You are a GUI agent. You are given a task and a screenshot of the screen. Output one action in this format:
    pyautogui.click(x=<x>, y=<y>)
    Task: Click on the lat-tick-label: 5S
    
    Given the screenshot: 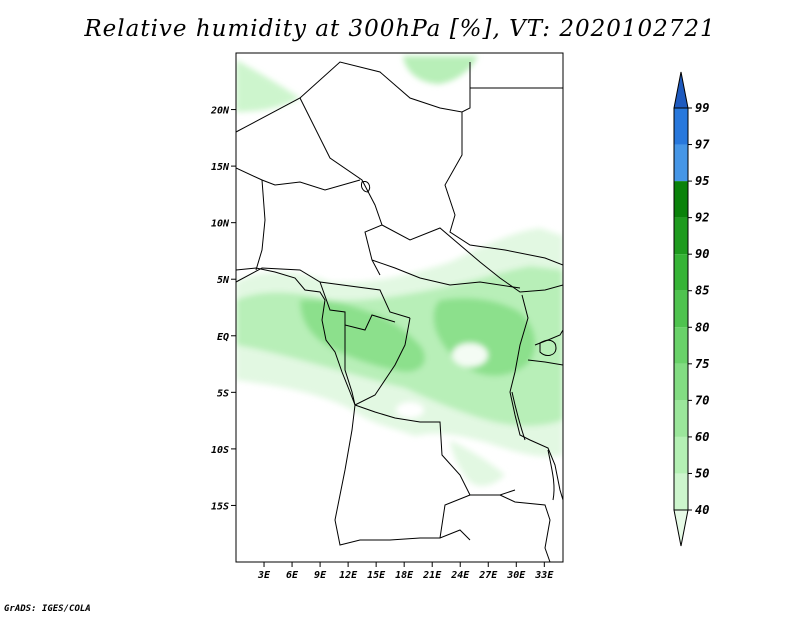 What is the action you would take?
    pyautogui.click(x=223, y=393)
    